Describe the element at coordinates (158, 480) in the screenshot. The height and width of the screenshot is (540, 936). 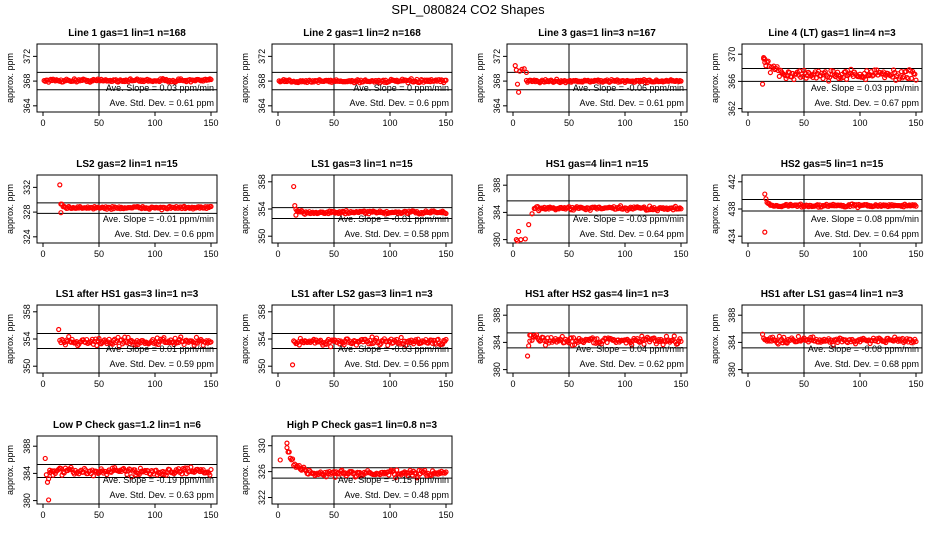
I see `slope-annotation: Ave. Slope = -0.19 ppm/min` at that location.